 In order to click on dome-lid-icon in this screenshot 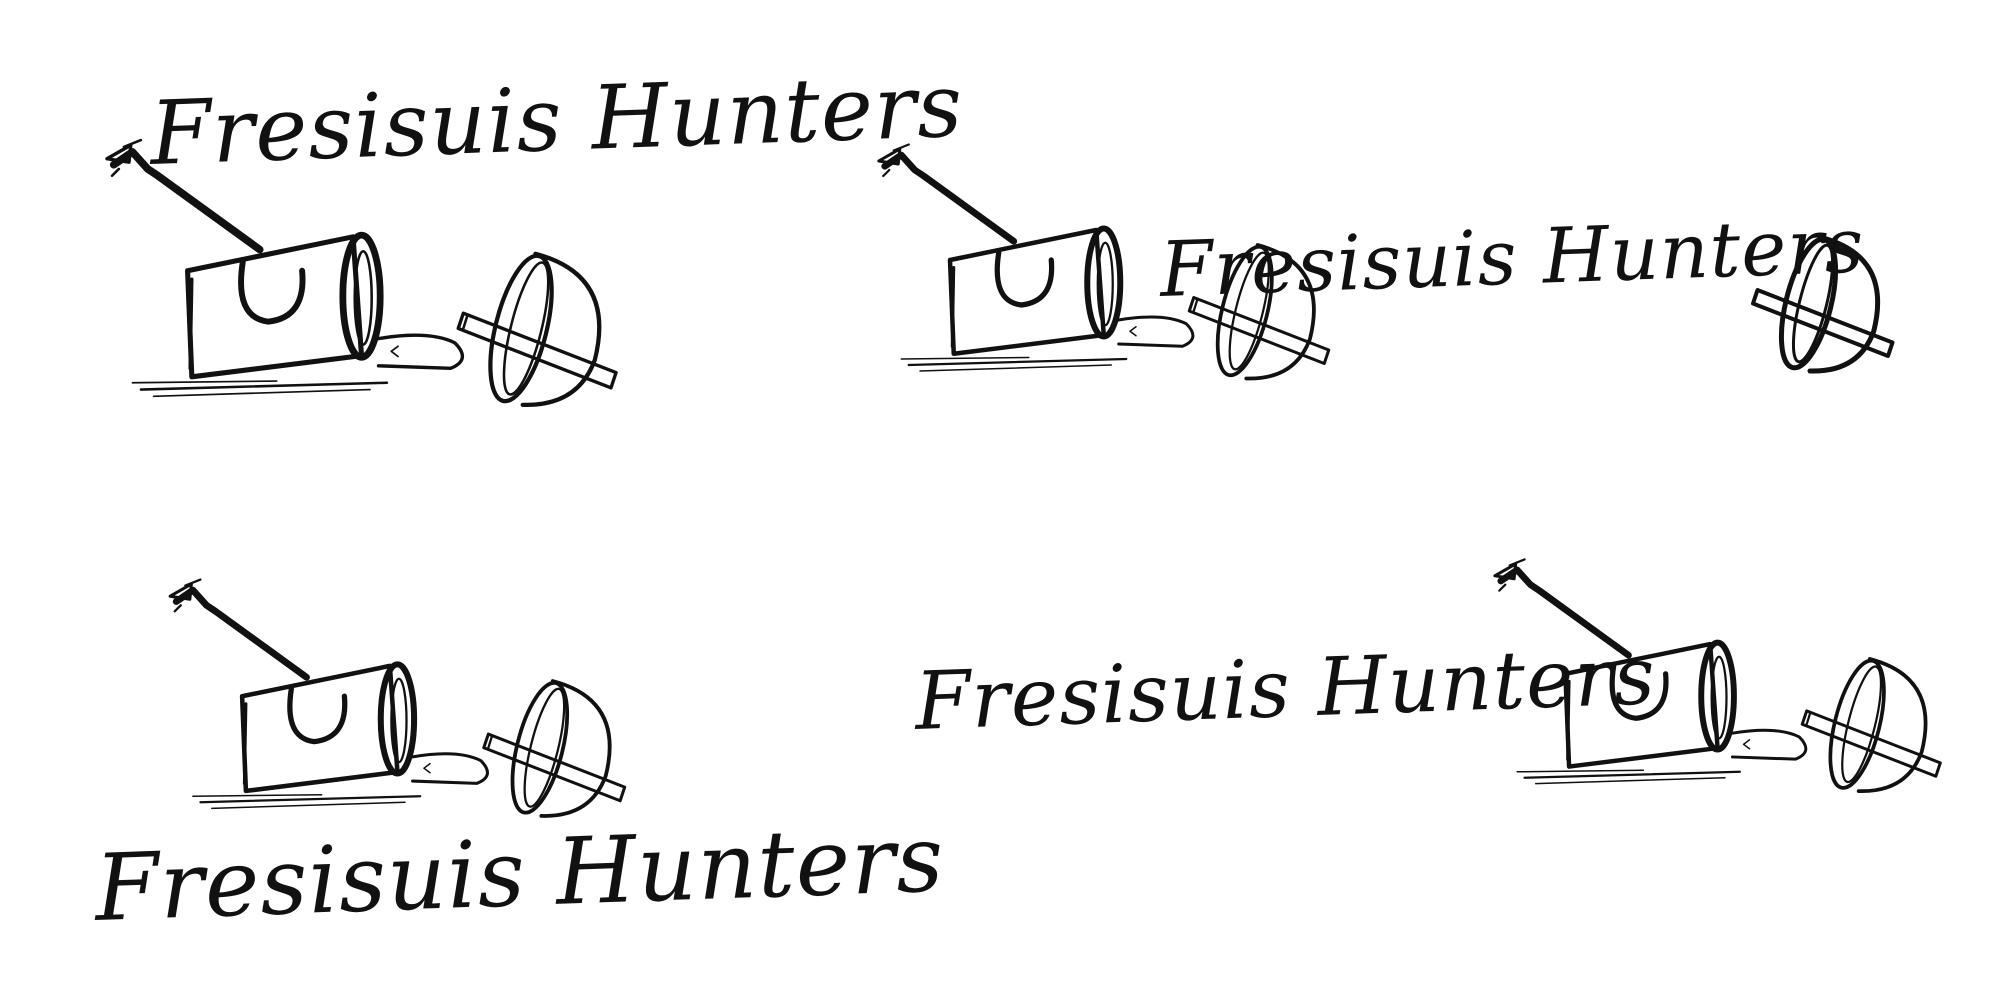, I will do `click(1825, 305)`.